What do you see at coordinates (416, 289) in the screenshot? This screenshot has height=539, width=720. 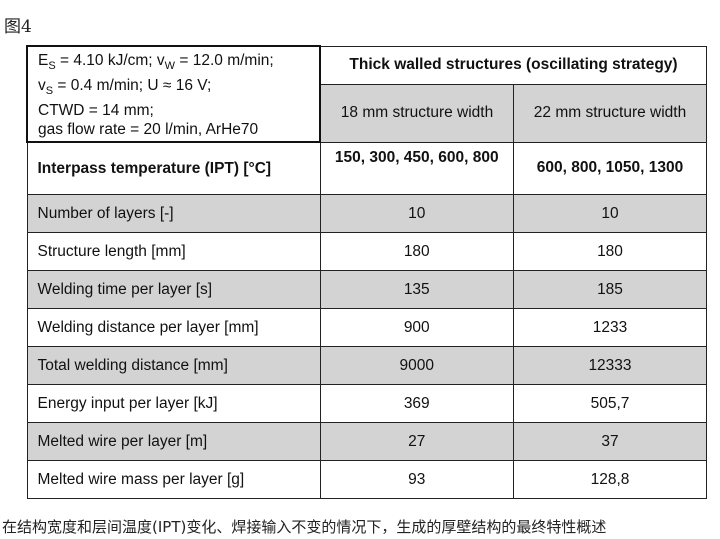 I see `row-value: 135` at bounding box center [416, 289].